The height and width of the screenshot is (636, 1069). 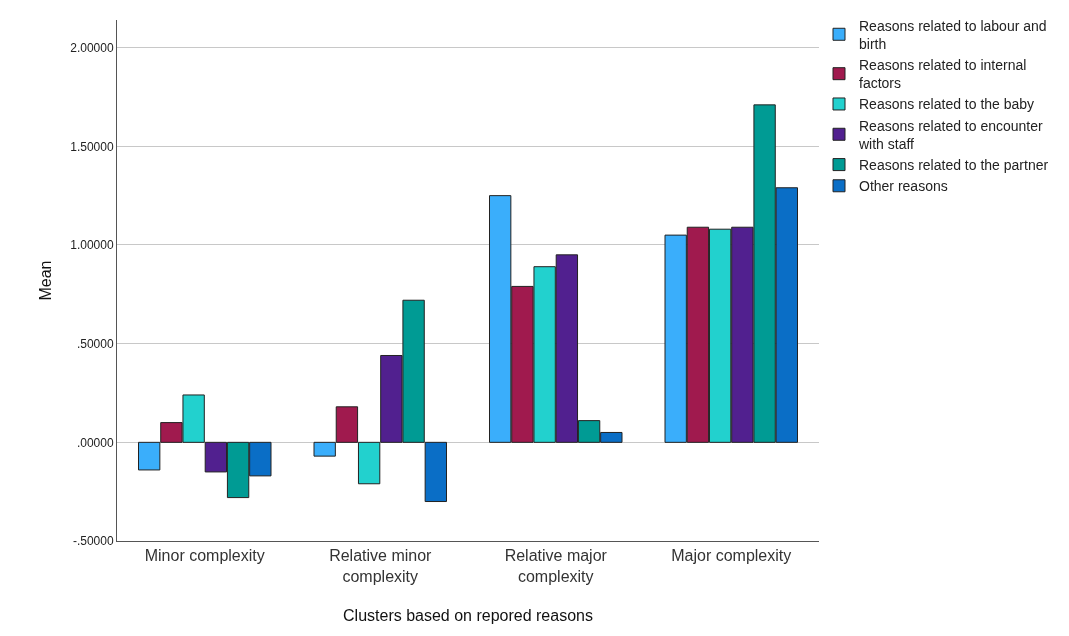 I want to click on x-tick-label: Major complexity, so click(x=731, y=556).